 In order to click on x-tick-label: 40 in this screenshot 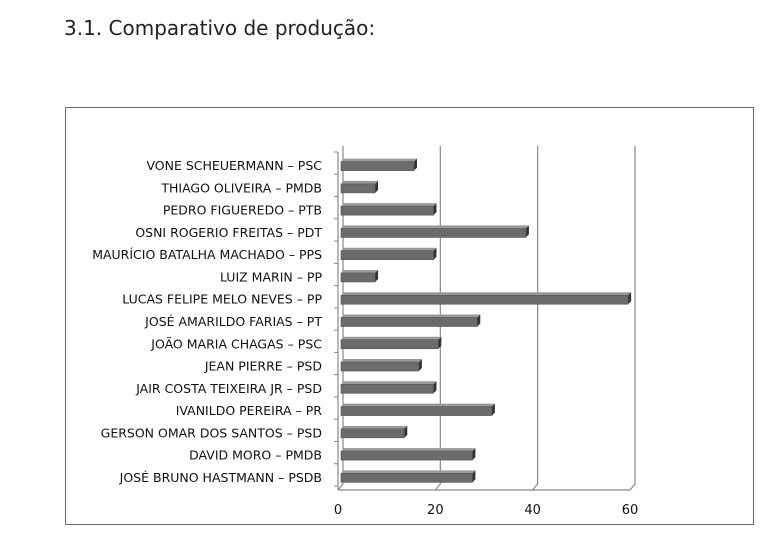, I will do `click(532, 510)`.